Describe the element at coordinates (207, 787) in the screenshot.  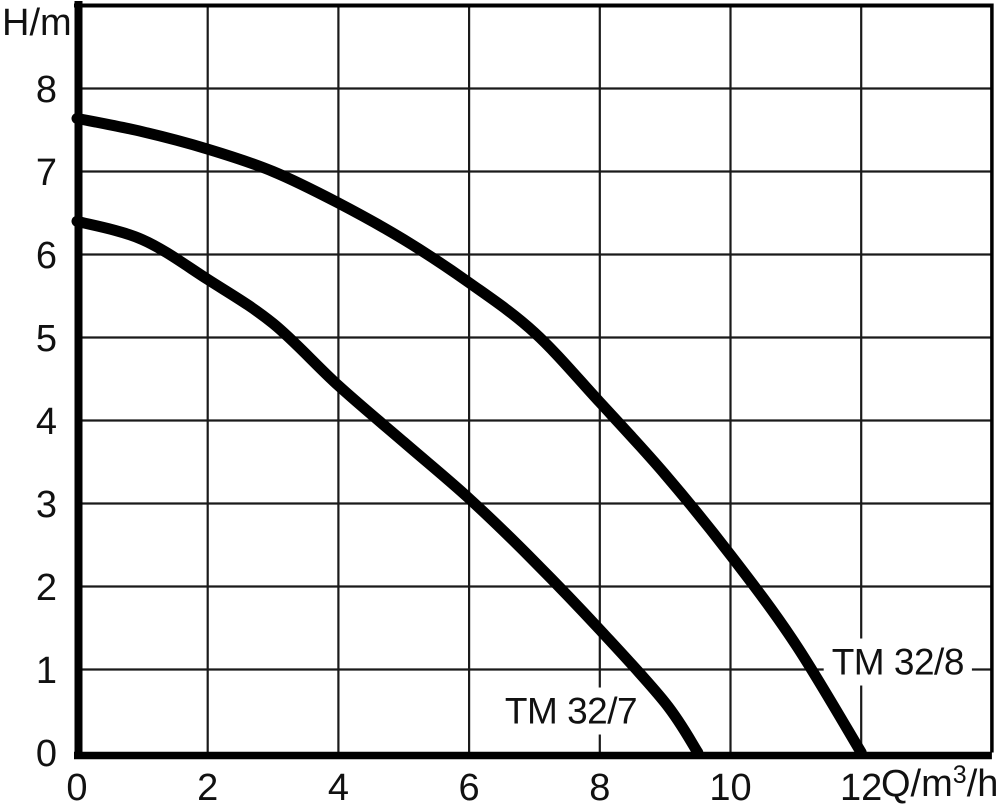
I see `x-tick-label: 2` at that location.